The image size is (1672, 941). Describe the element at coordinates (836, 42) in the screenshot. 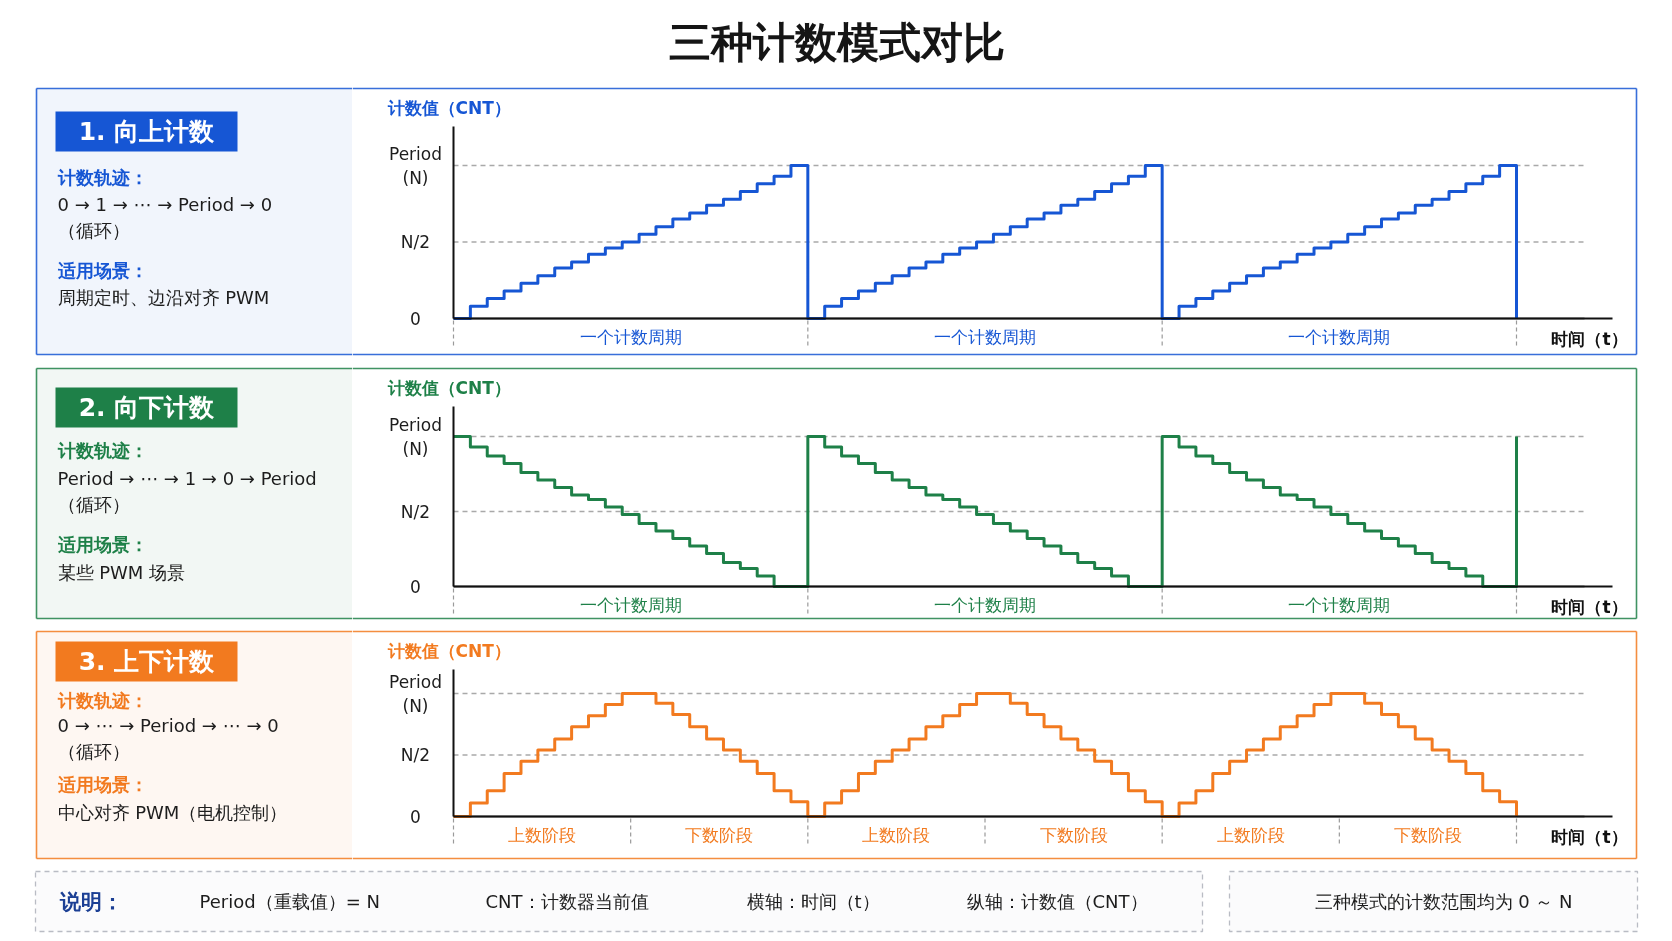

I see `text: 三种计数模式对比` at that location.